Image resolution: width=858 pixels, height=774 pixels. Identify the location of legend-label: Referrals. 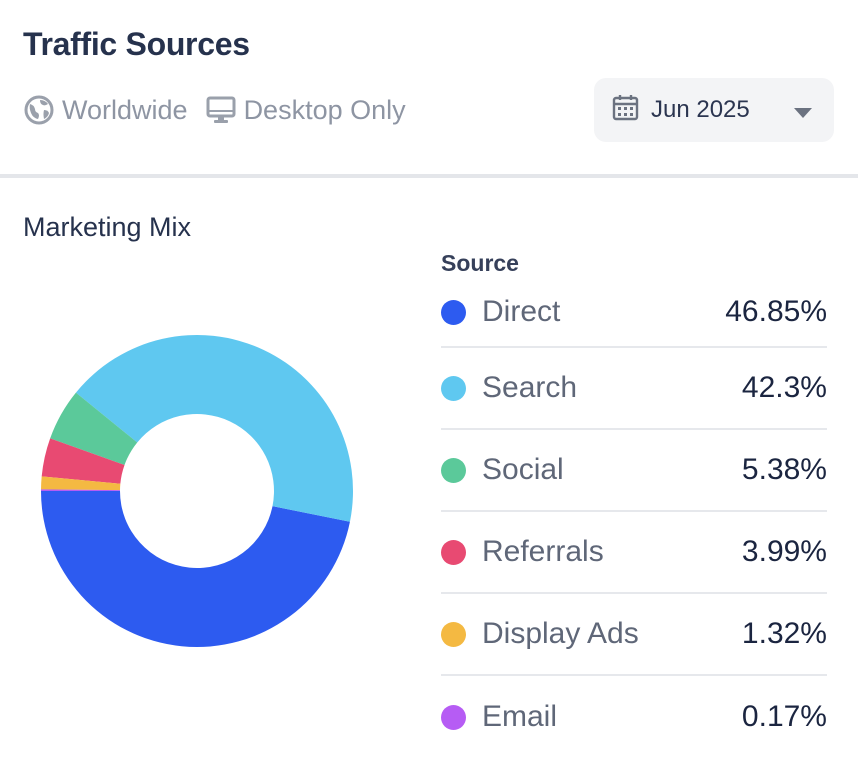
(543, 551).